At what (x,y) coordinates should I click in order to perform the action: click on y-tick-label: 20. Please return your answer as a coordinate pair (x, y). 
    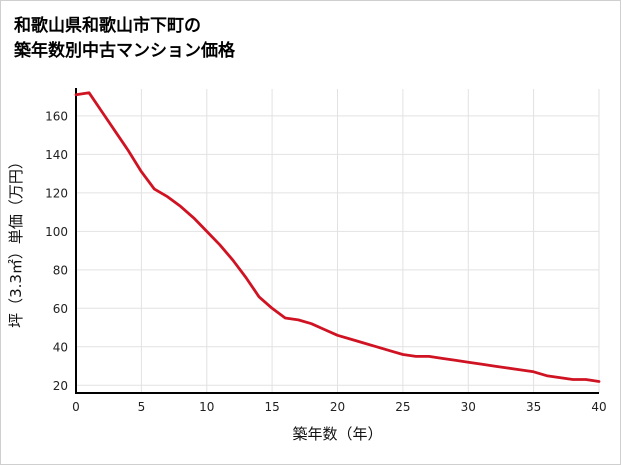
    Looking at the image, I should click on (60, 386).